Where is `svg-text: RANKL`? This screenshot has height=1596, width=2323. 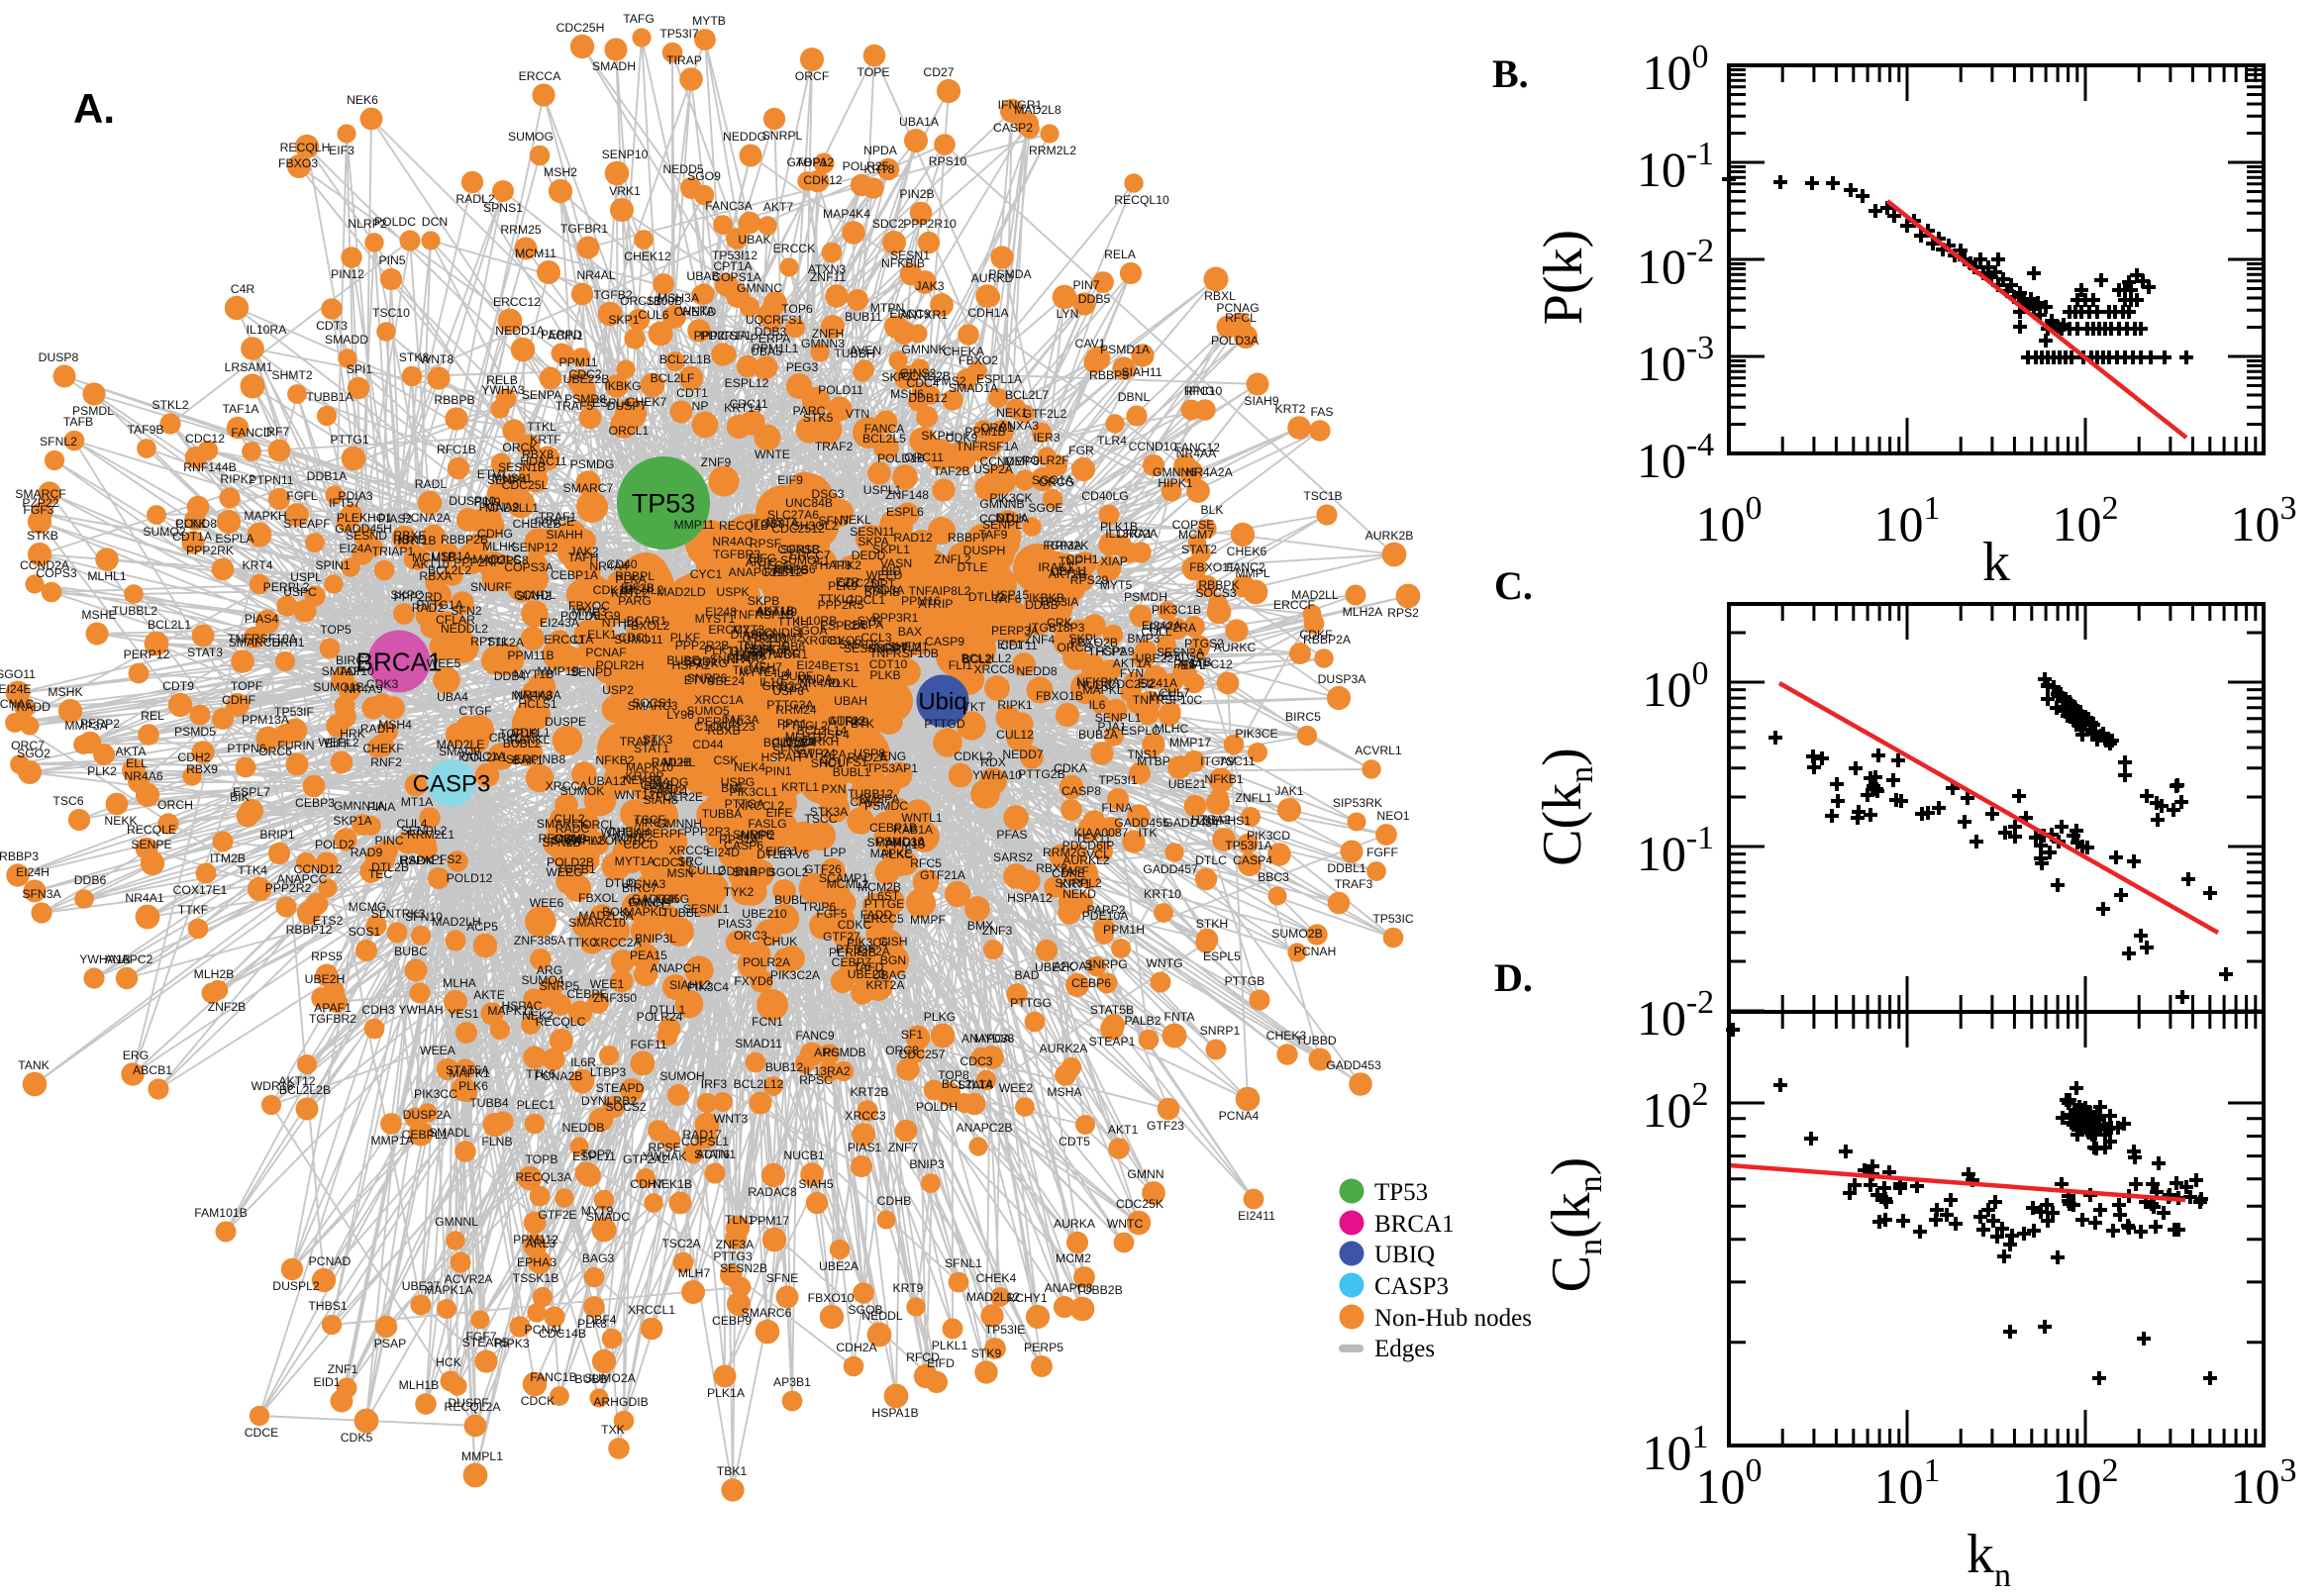 svg-text: RANKL is located at coordinates (530, 740).